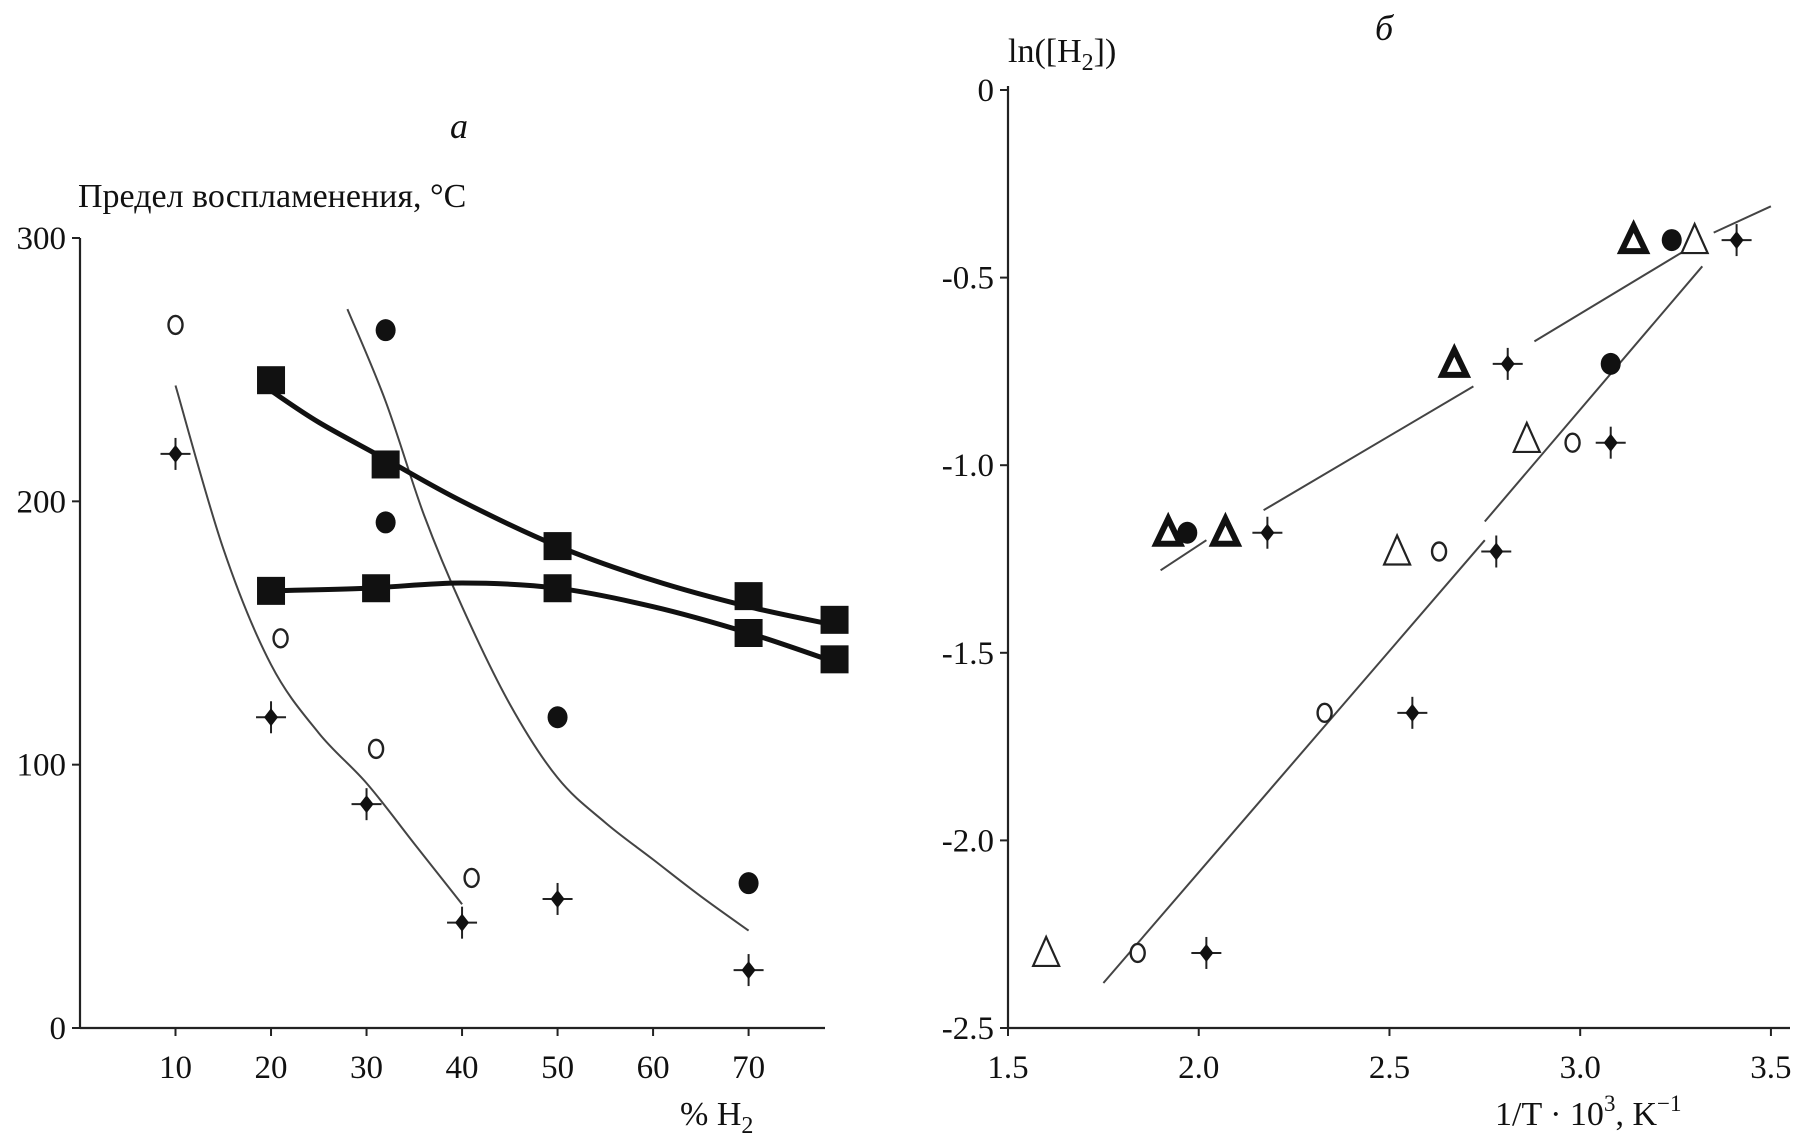  I want to click on panel-a-xtick-label: 40, so click(462, 1068).